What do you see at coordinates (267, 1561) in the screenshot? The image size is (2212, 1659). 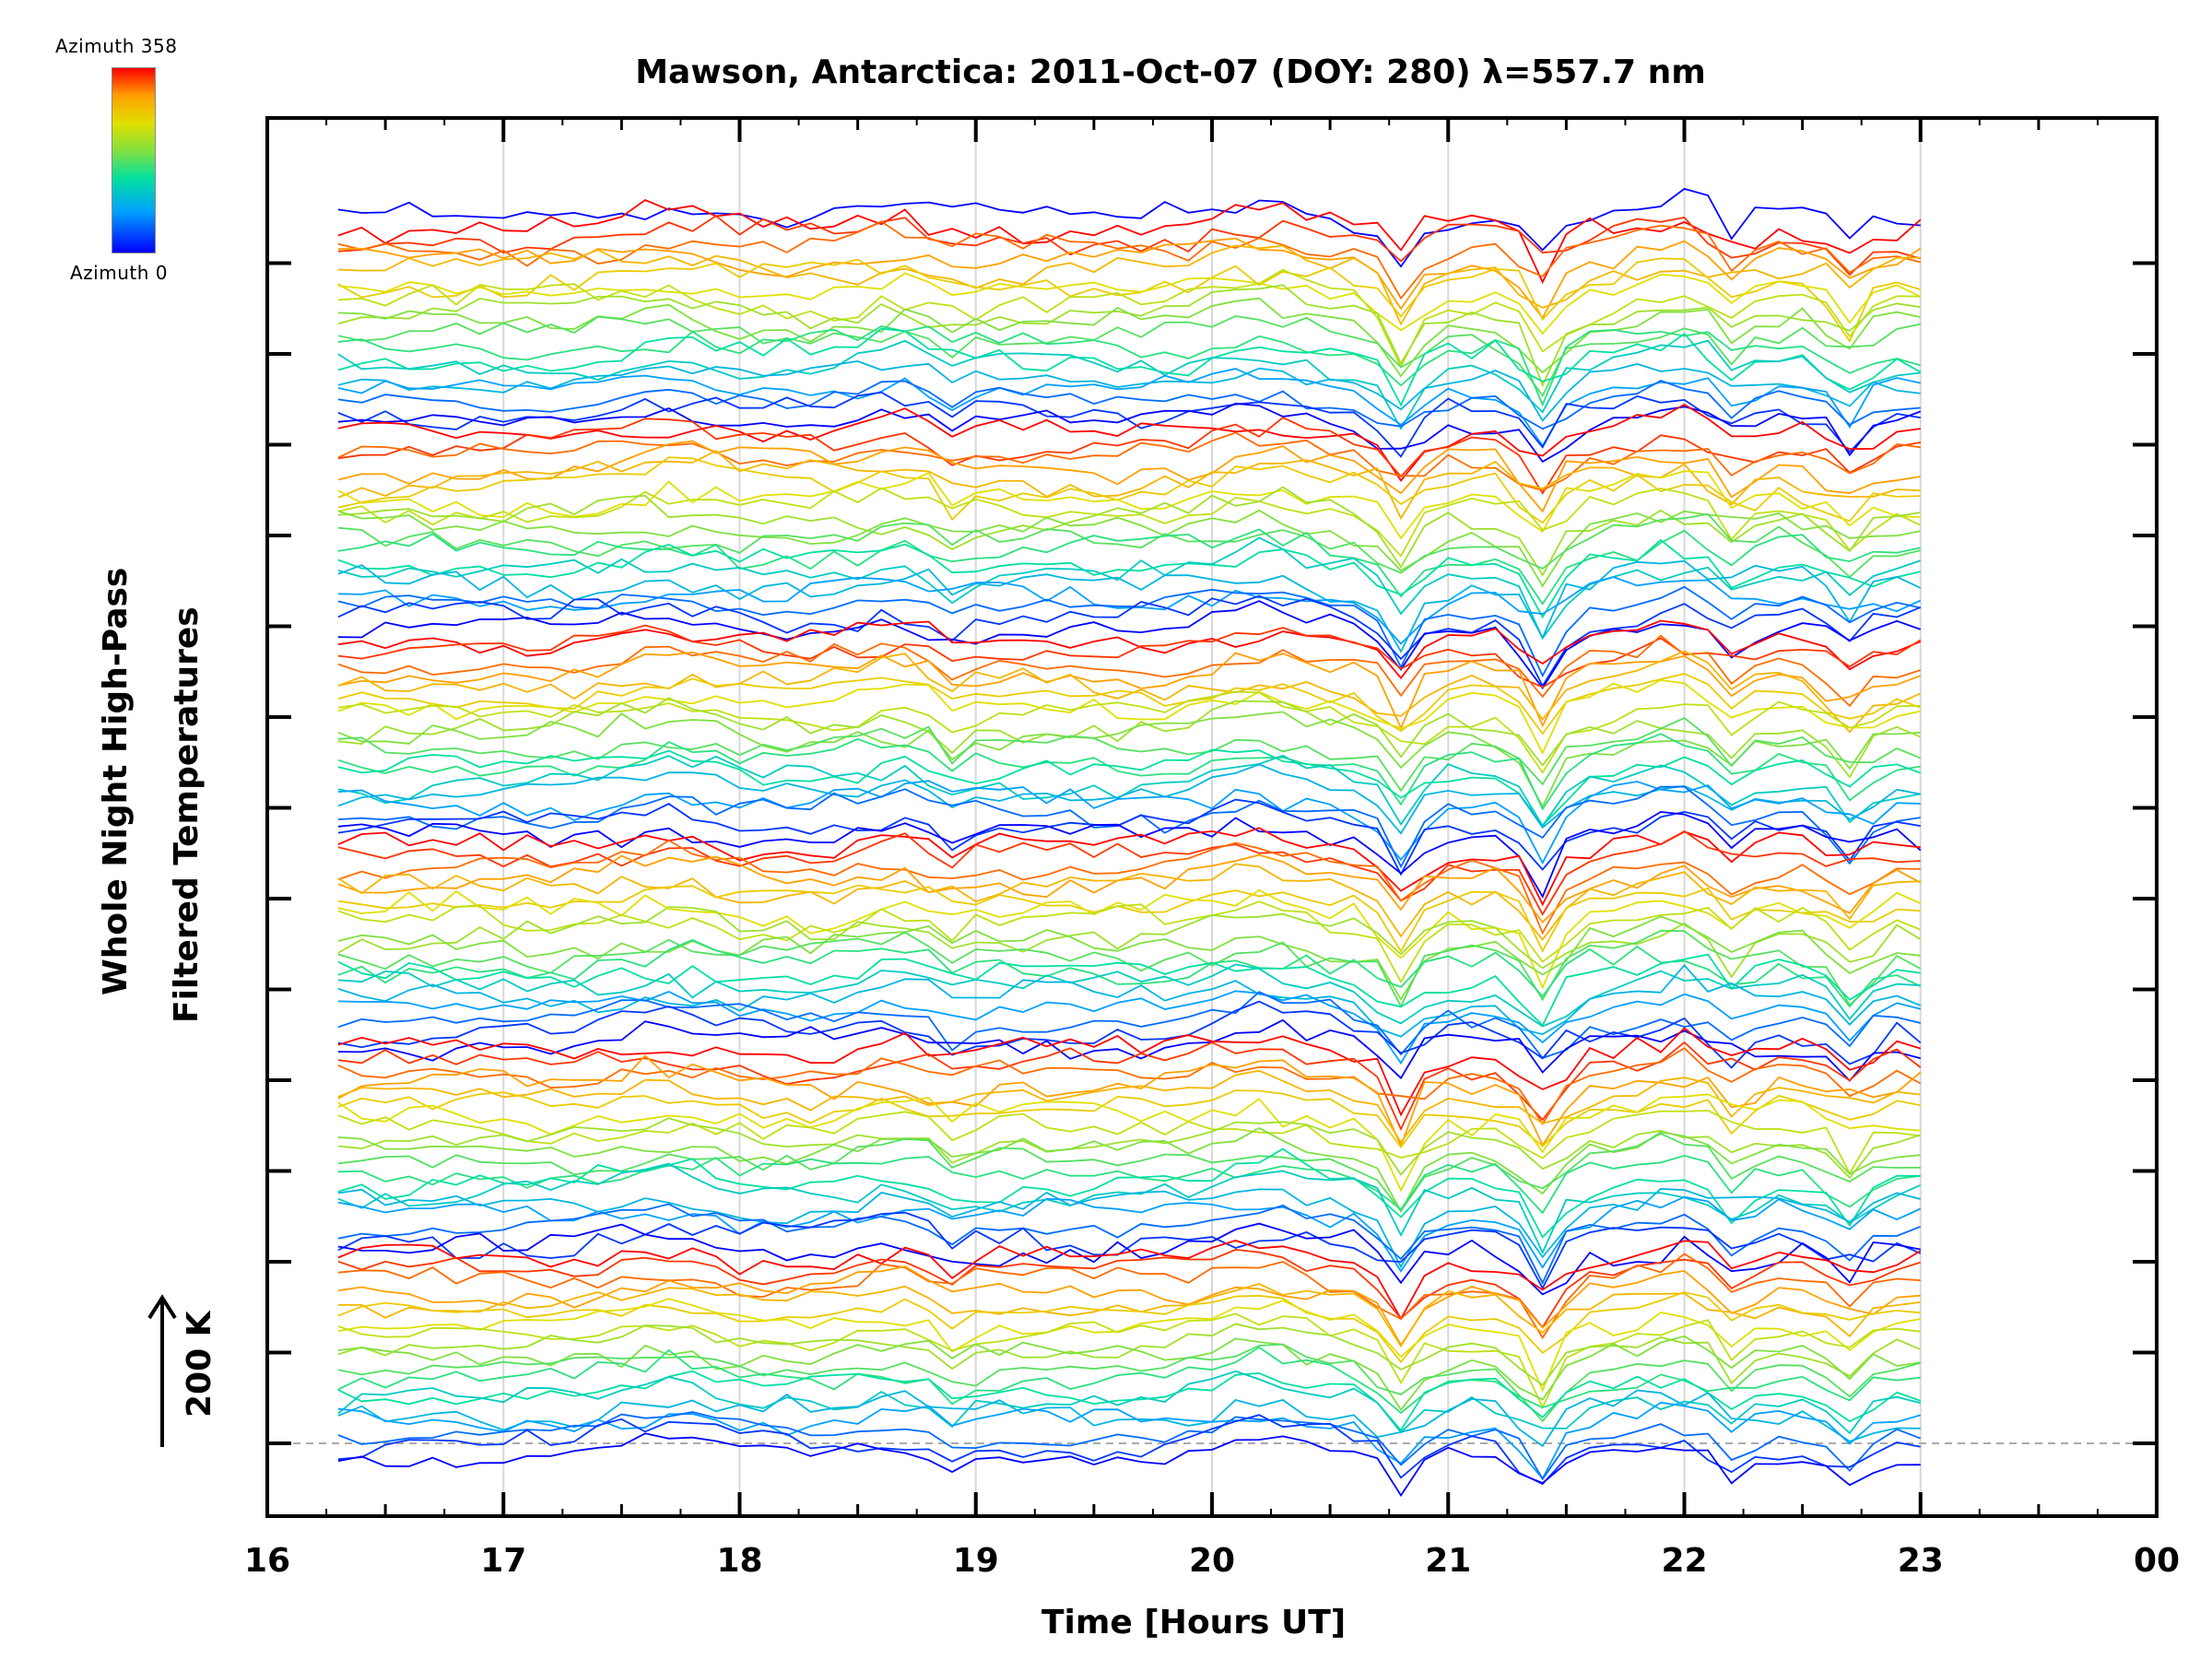 I see `x-tick-label: 16` at bounding box center [267, 1561].